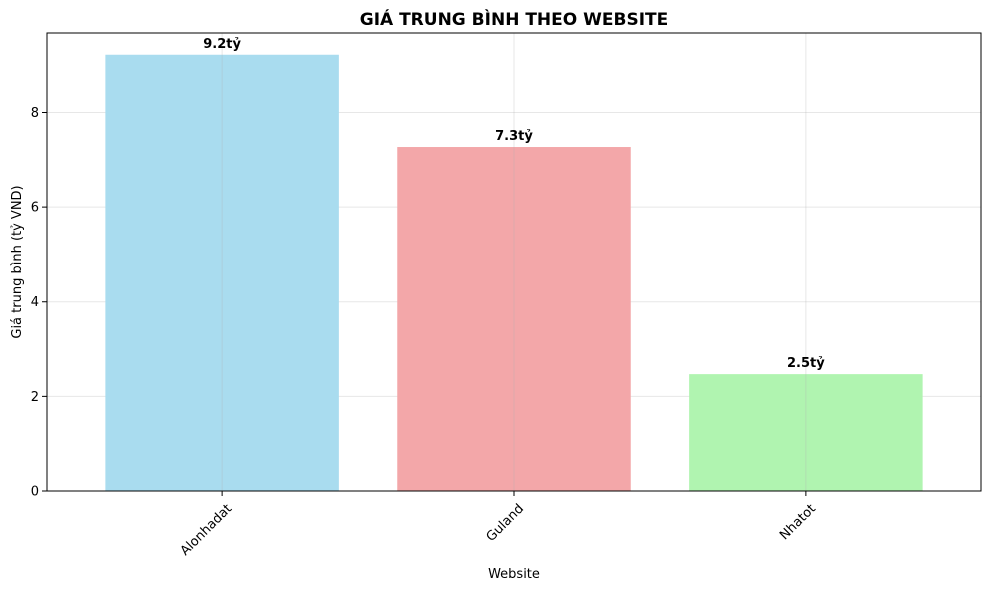 This screenshot has height=590, width=989. I want to click on y-tick-label: 4, so click(35, 302).